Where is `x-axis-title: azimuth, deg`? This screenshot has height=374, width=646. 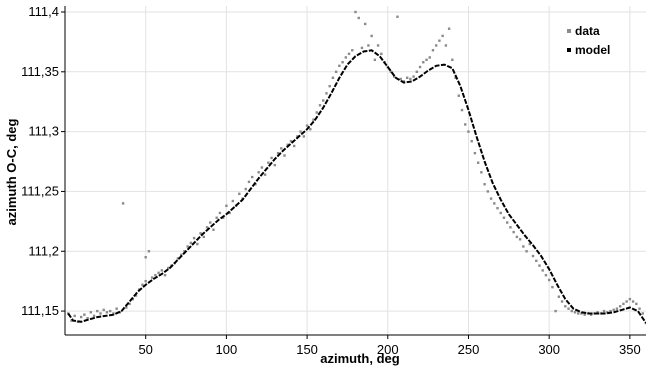 x-axis-title: azimuth, deg is located at coordinates (360, 358).